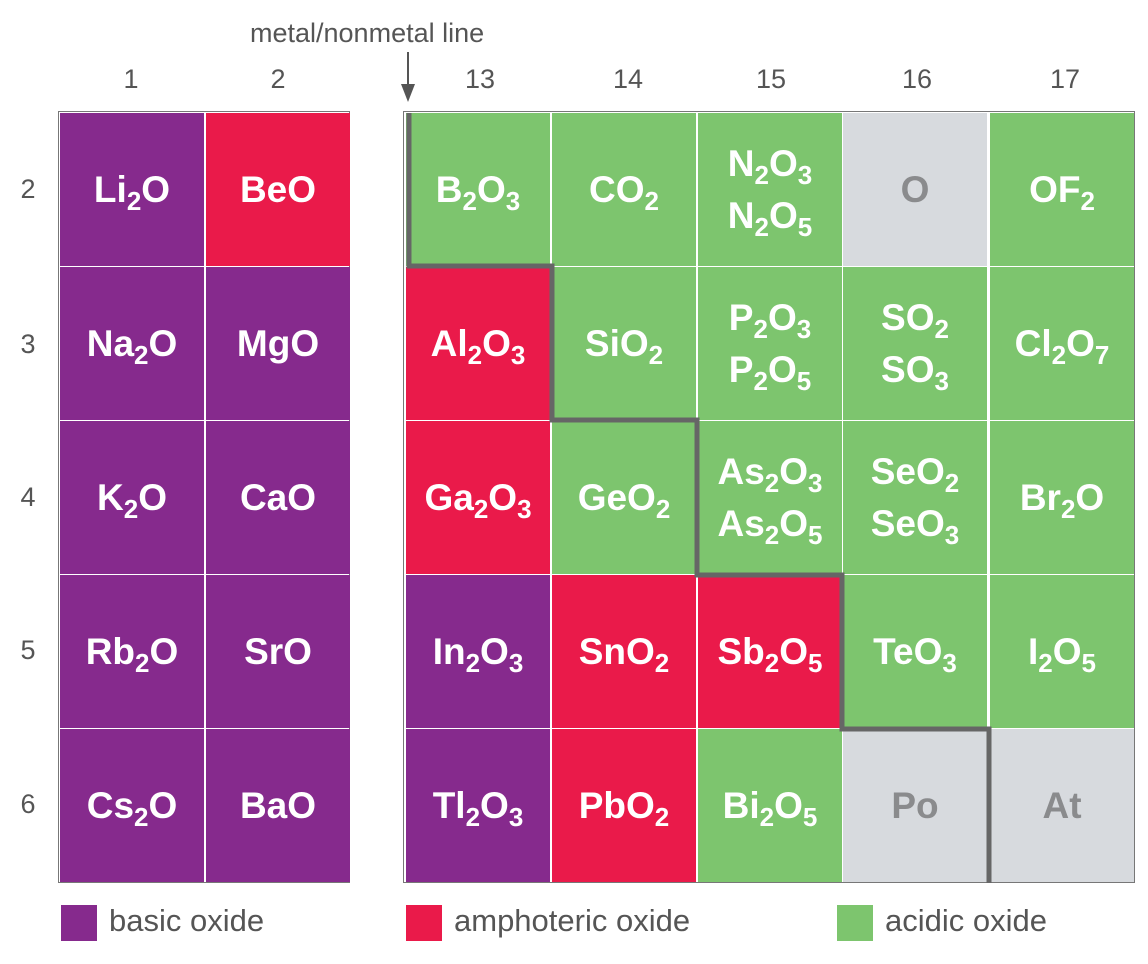  I want to click on oxide-cell: Tl2O3, so click(478, 805).